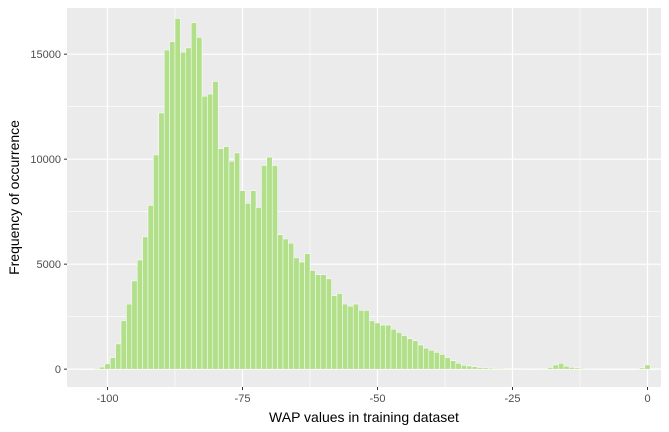 The image size is (669, 432). Describe the element at coordinates (647, 399) in the screenshot. I see `x-tick-label: 0` at that location.